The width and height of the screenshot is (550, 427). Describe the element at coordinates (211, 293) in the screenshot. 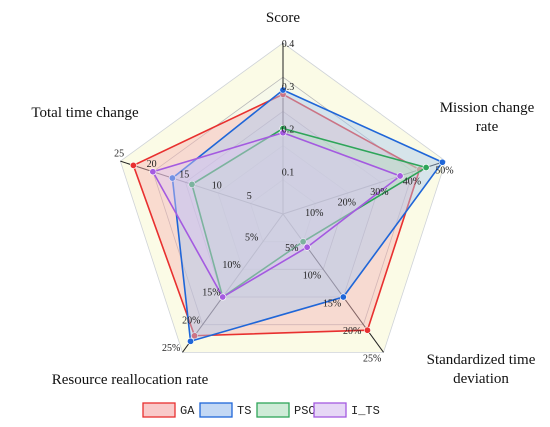

I see `tick-label-3-2: 15%` at that location.